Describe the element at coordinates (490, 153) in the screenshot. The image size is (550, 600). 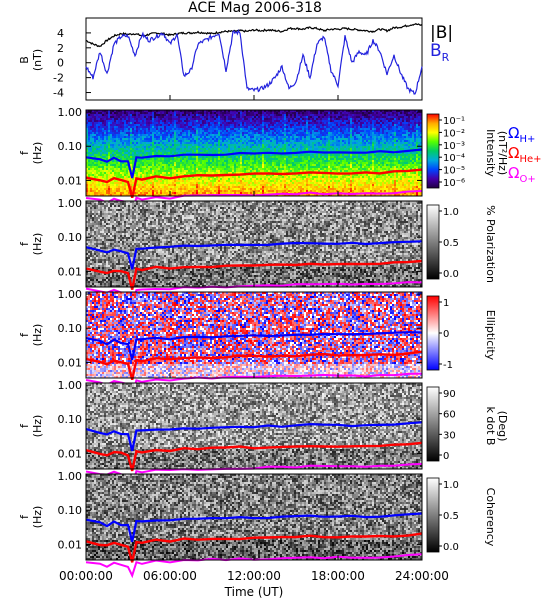
I see `intensity-colorbar-label: Intensity` at that location.